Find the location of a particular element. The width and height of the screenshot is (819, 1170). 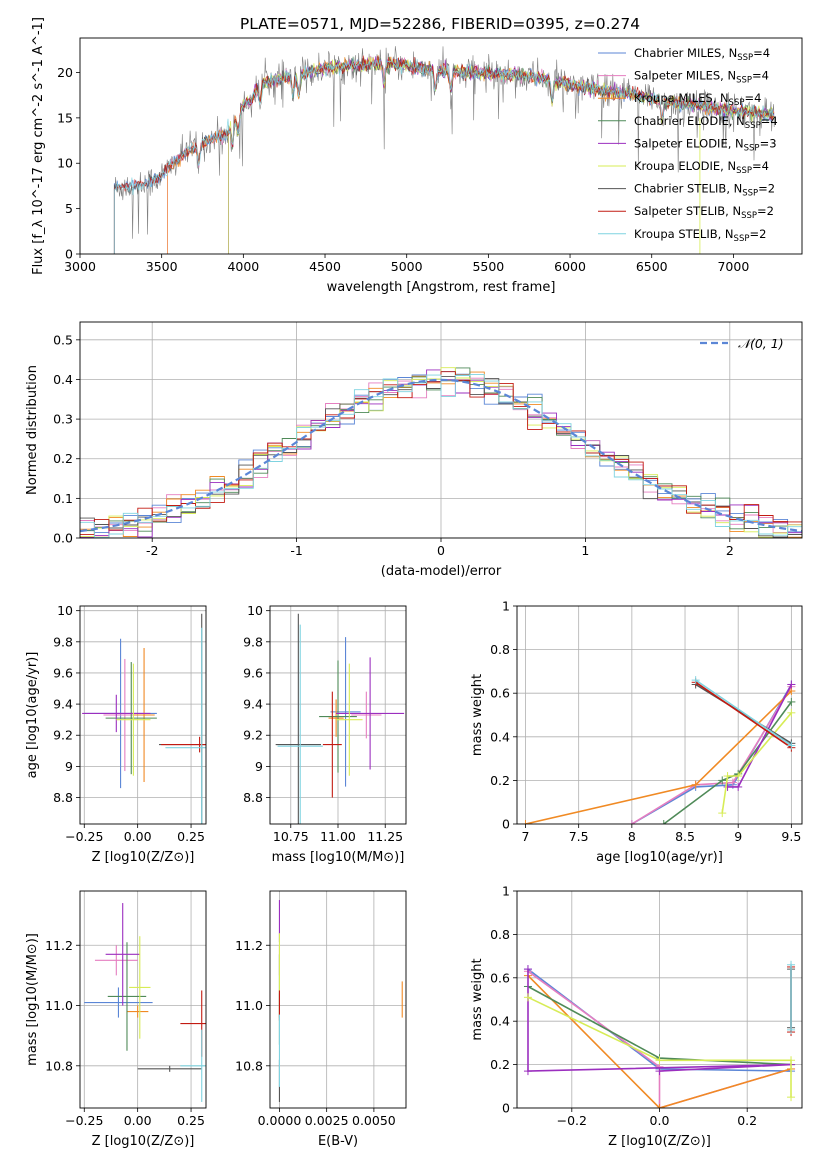

x-axis-label: E(B-V) is located at coordinates (338, 1141).